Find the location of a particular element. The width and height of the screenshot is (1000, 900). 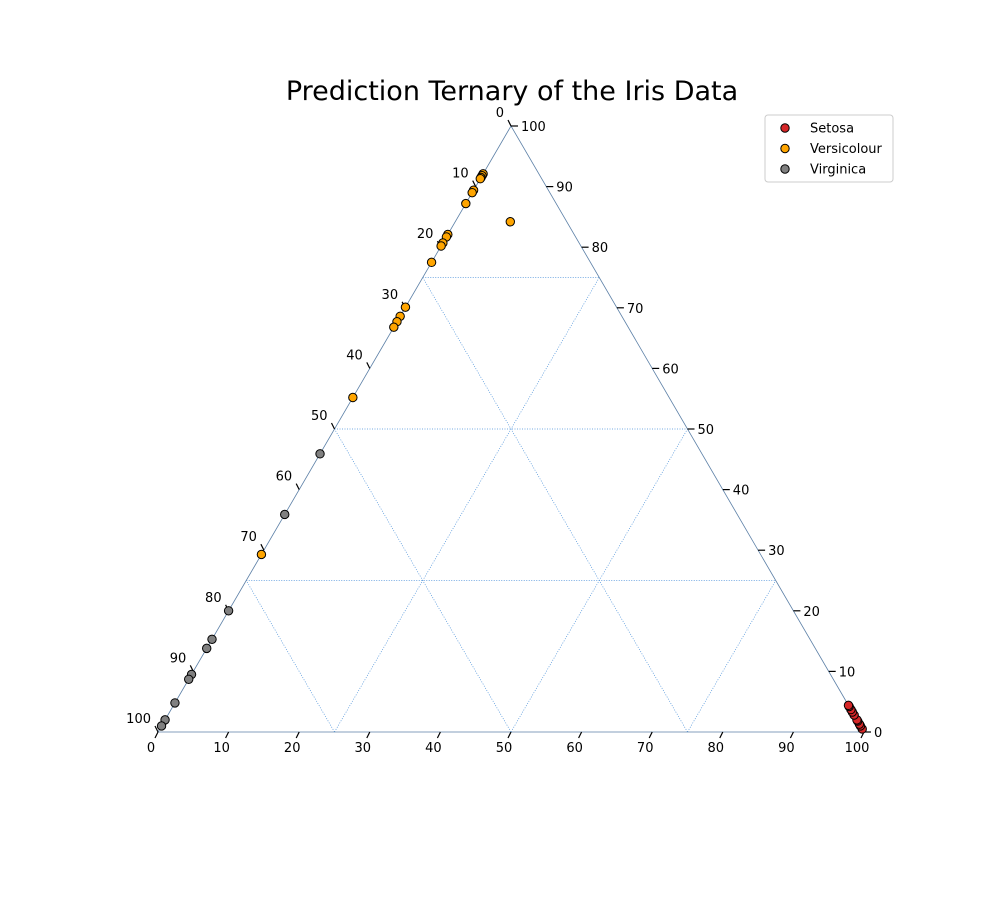

legend-label-virginica: Virginica is located at coordinates (838, 170).